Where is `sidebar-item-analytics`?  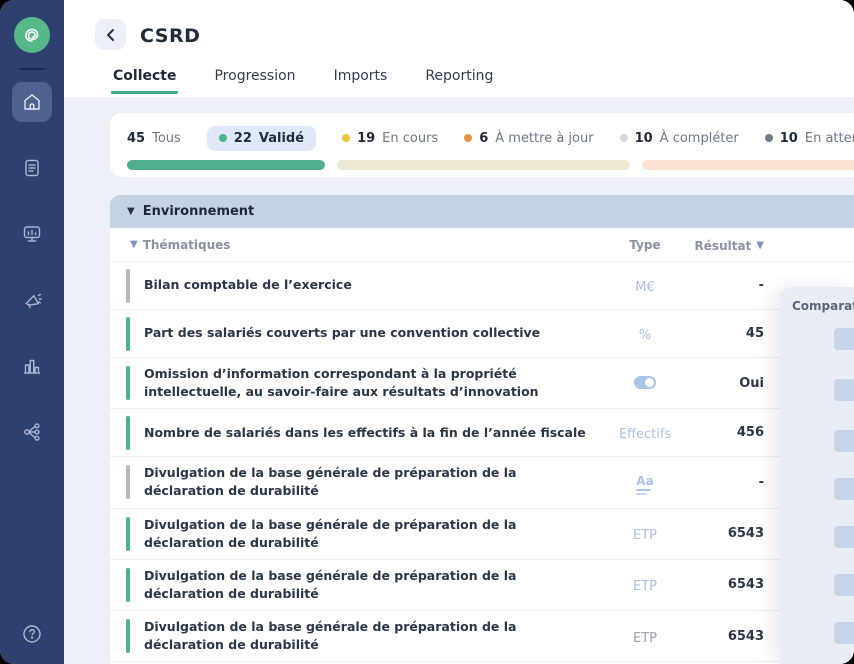 sidebar-item-analytics is located at coordinates (32, 366).